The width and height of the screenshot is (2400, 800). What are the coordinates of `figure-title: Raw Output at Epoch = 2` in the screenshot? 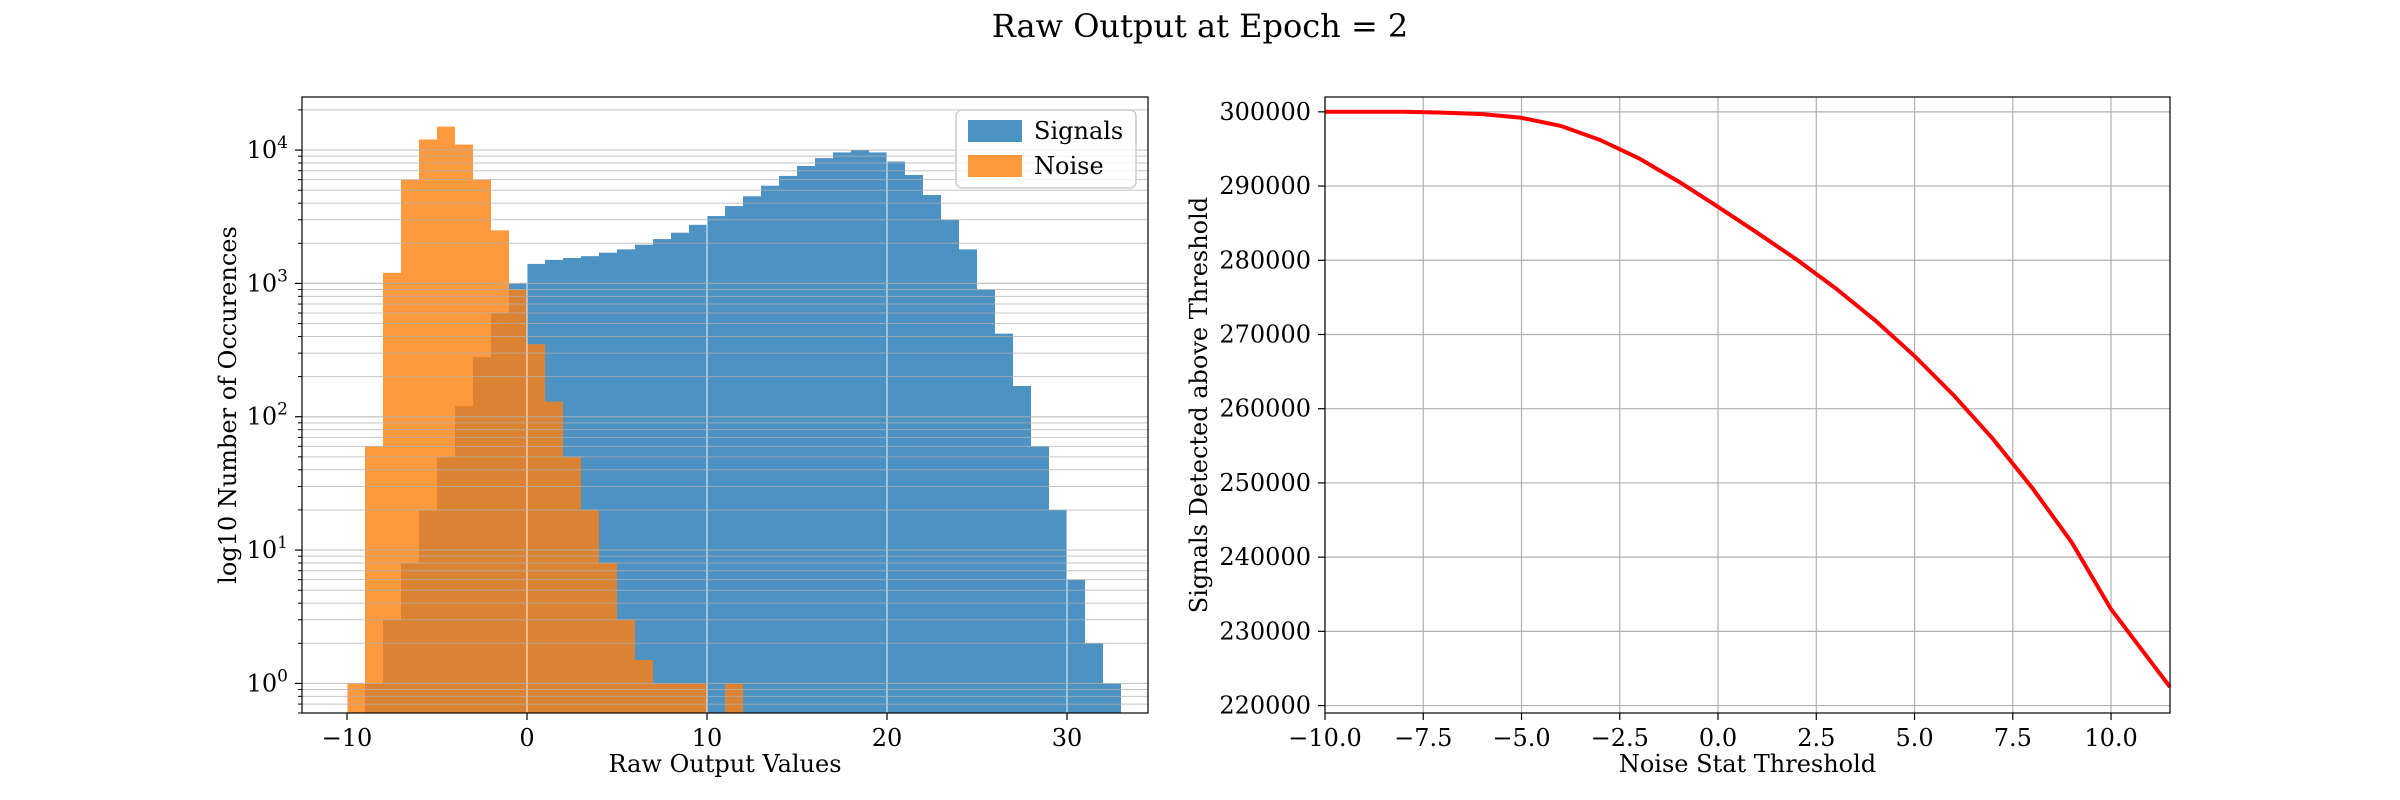 It's located at (1200, 26).